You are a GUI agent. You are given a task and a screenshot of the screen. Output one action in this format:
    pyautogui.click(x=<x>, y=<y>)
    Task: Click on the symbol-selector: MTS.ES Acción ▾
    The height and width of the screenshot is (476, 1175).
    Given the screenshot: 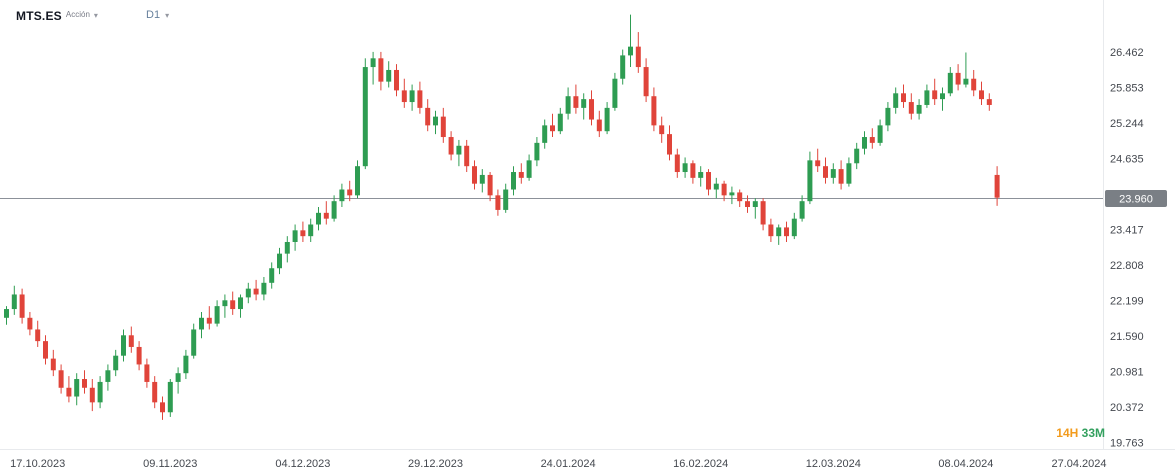 What is the action you would take?
    pyautogui.click(x=57, y=16)
    